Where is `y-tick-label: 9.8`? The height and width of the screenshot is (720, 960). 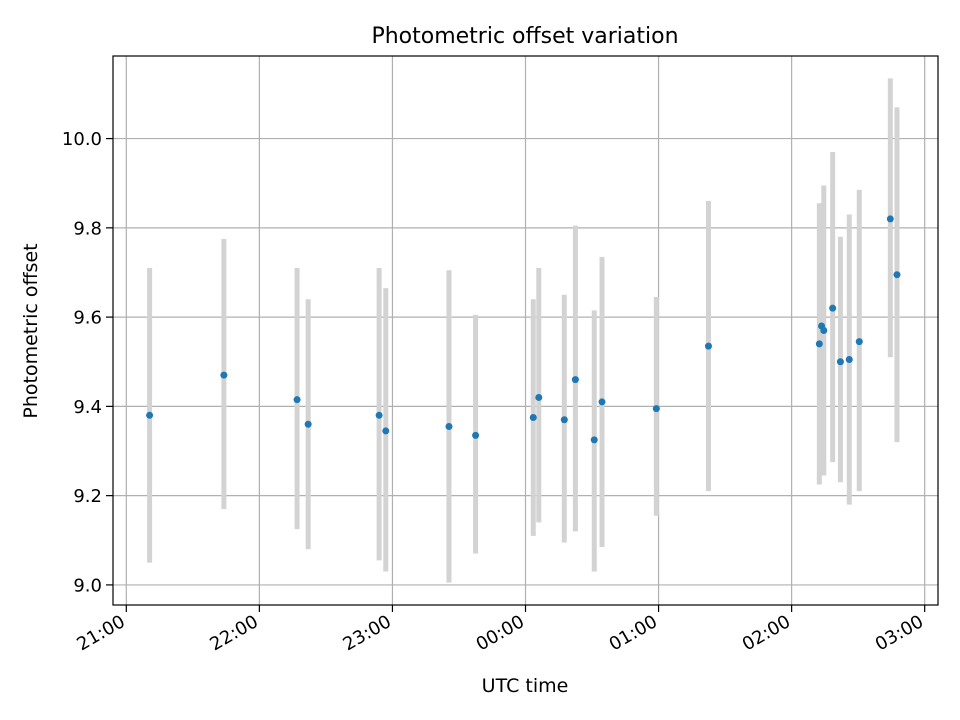
y-tick-label: 9.8 is located at coordinates (87, 228).